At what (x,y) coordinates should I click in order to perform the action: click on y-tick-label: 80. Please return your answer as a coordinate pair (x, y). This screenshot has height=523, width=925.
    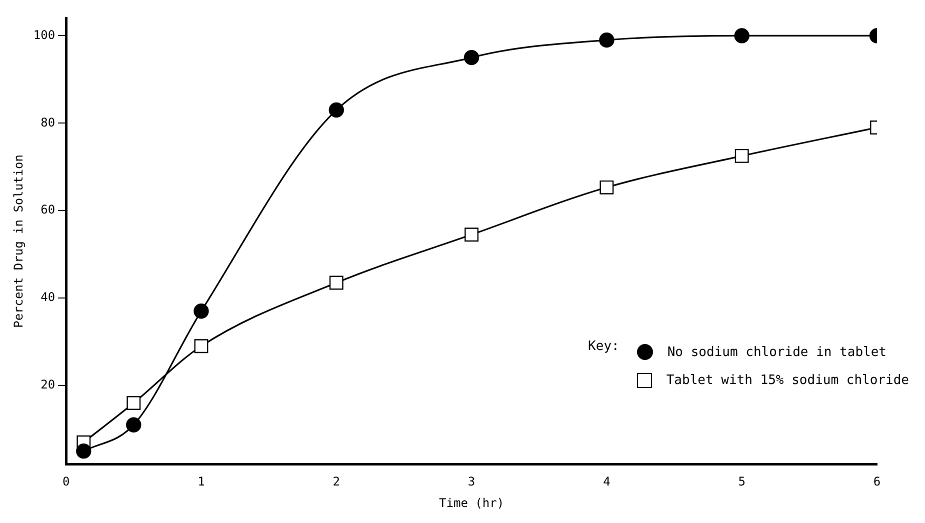
    Looking at the image, I should click on (48, 122).